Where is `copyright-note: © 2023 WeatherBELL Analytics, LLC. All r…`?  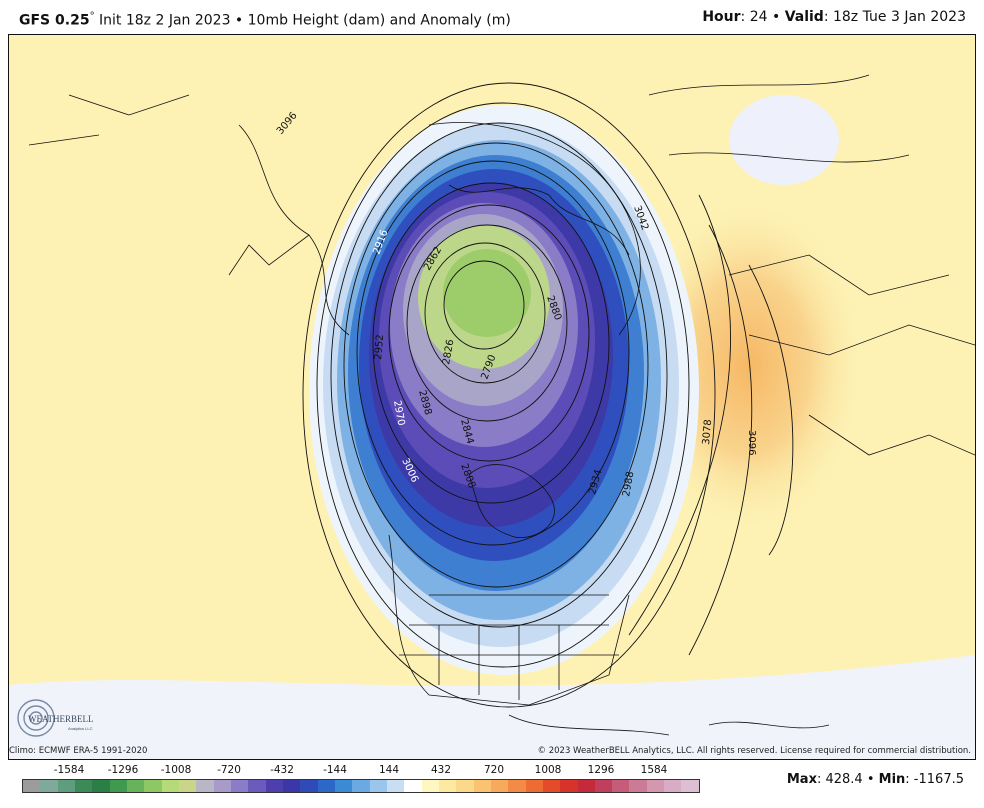
copyright-note: © 2023 WeatherBELL Analytics, LLC. All r… is located at coordinates (754, 751).